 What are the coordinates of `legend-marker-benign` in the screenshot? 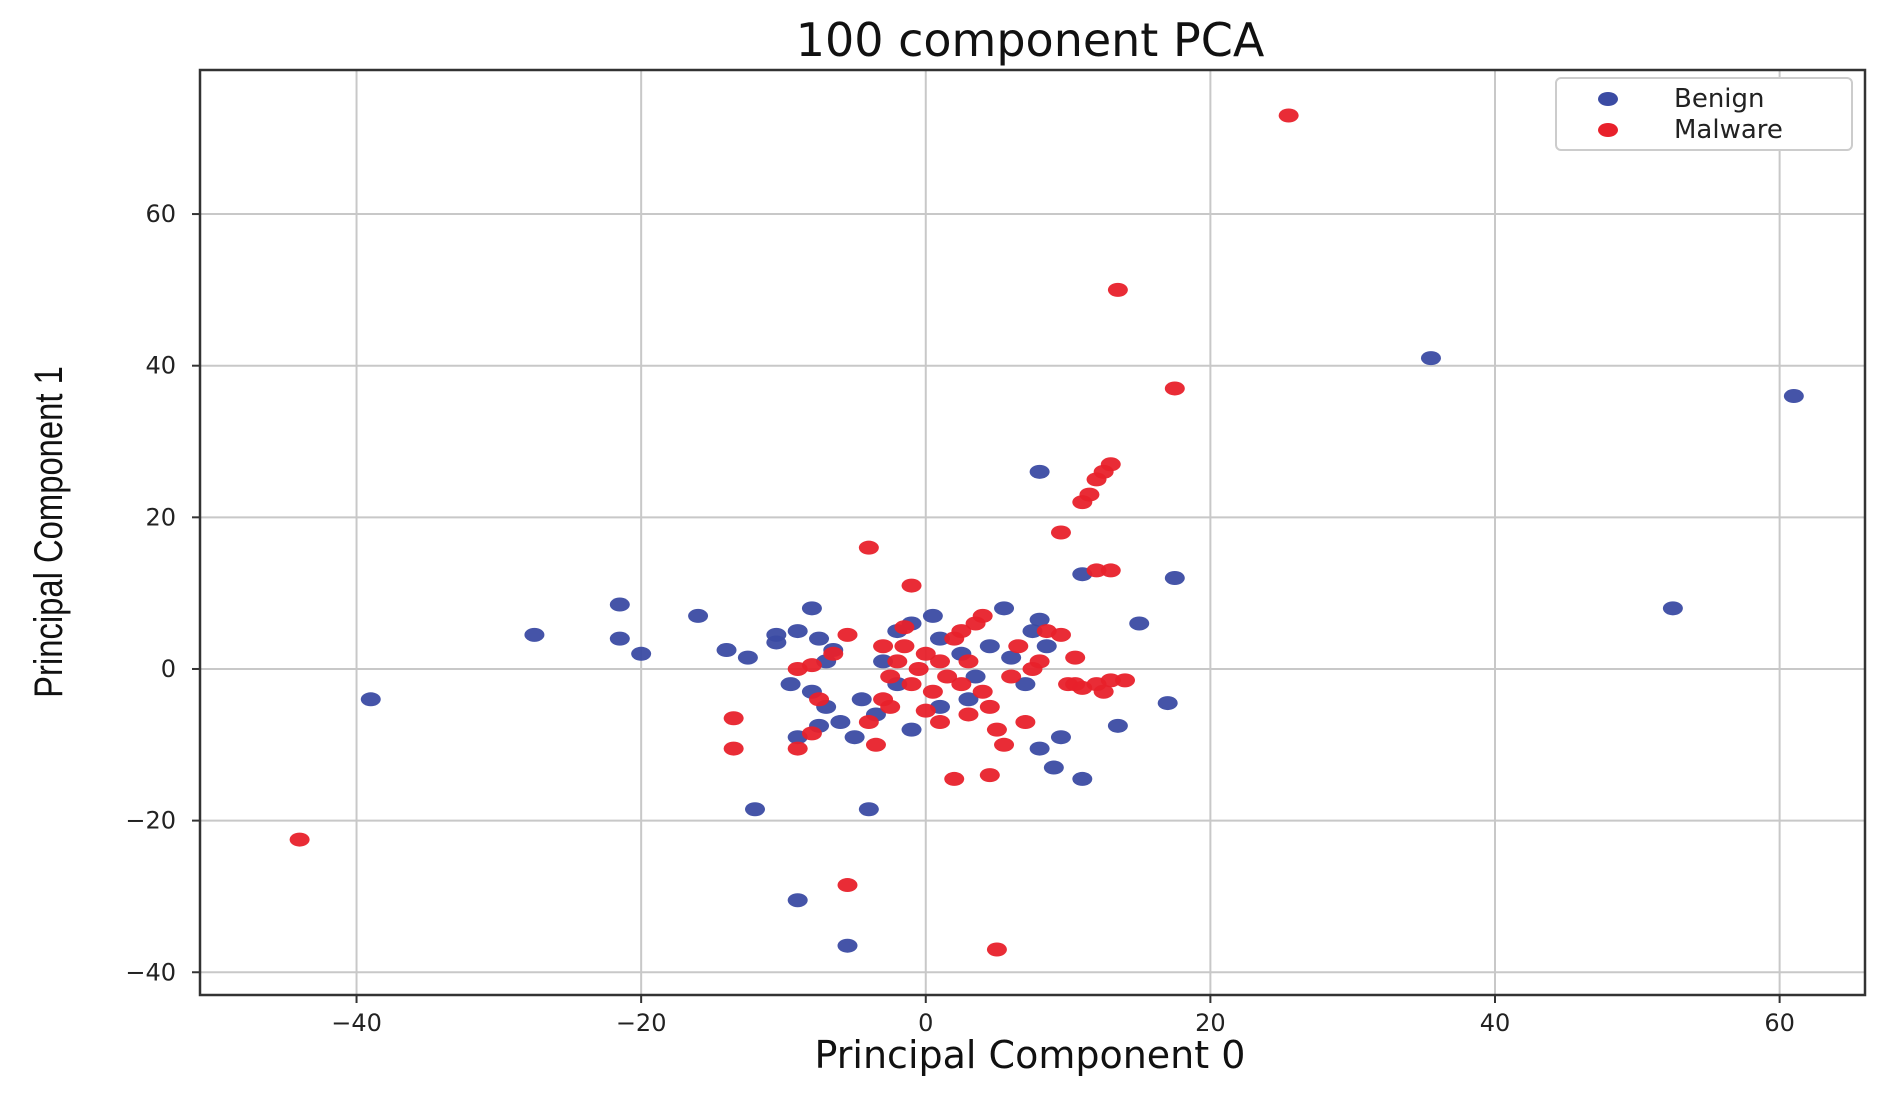 It's located at (1608, 99).